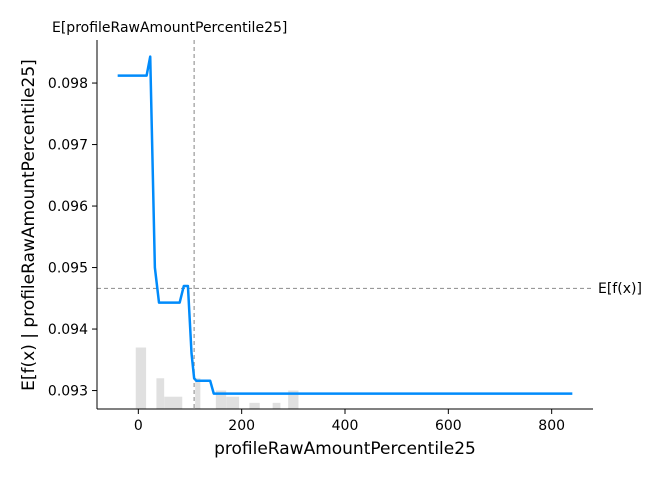 This screenshot has width=665, height=477. What do you see at coordinates (68, 207) in the screenshot?
I see `y-tick-label: 0.096` at bounding box center [68, 207].